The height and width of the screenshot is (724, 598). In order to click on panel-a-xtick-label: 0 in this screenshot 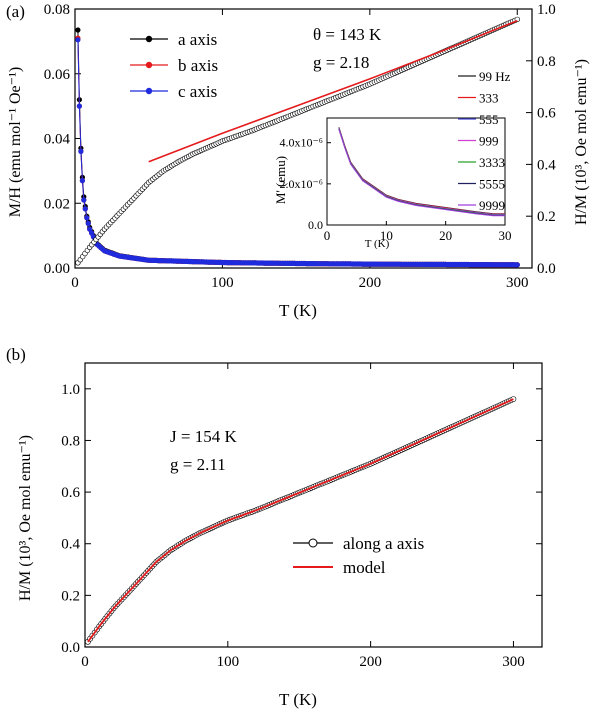, I will do `click(75, 283)`.